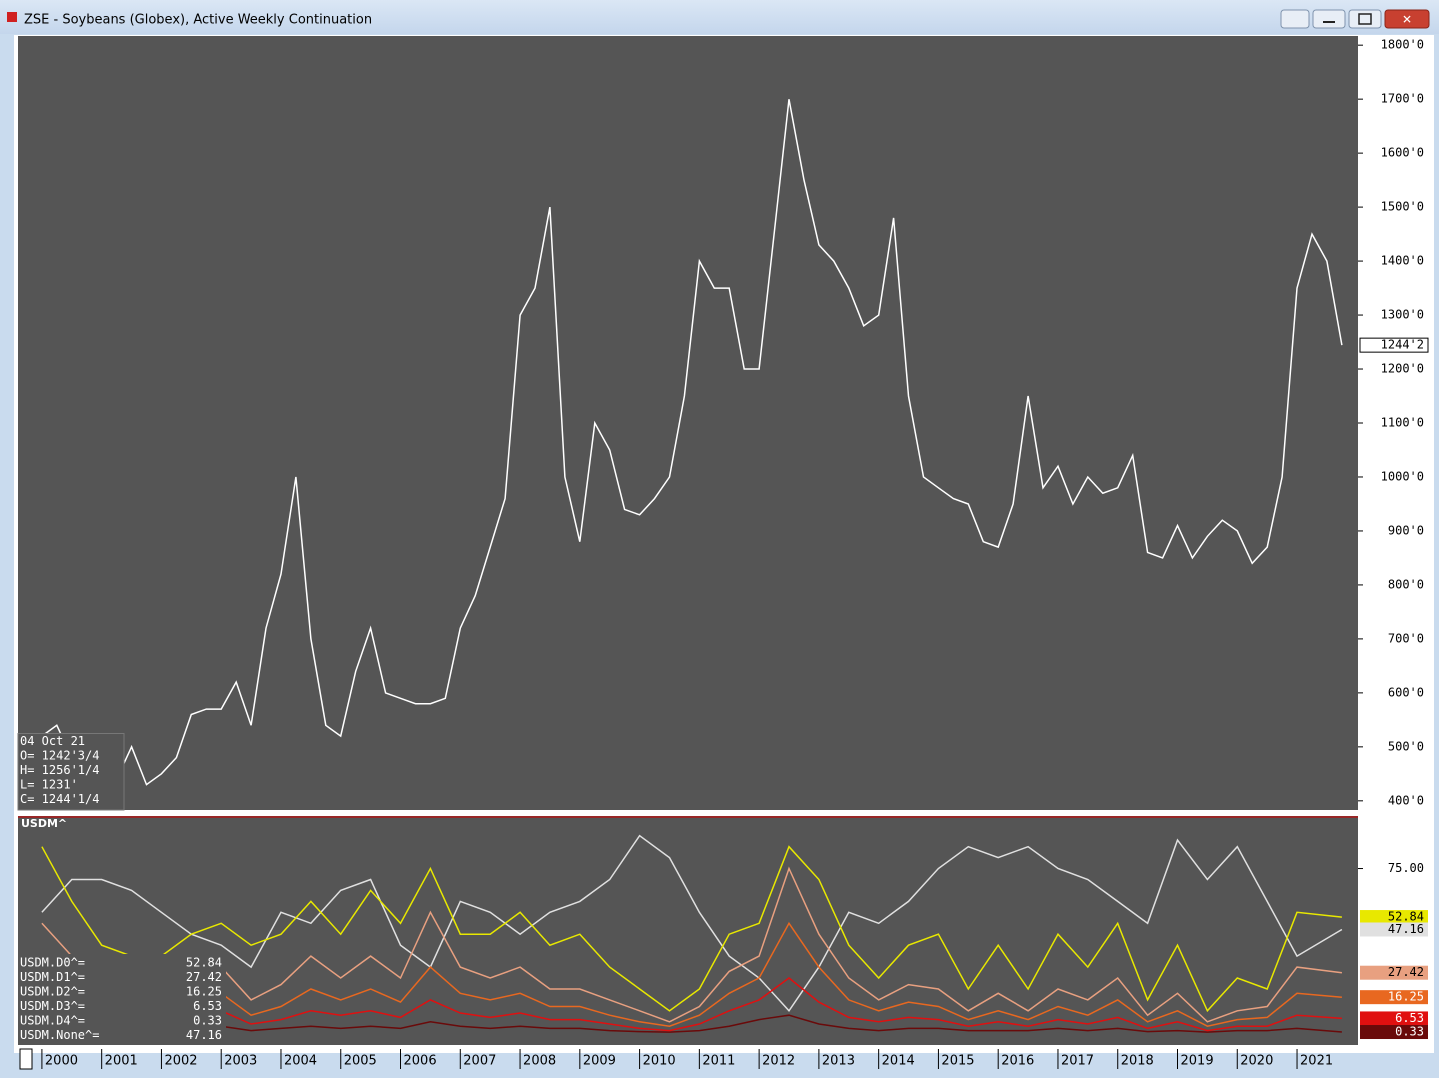 Image resolution: width=1439 pixels, height=1078 pixels. Describe the element at coordinates (718, 1061) in the screenshot. I see `x-tick-label: 2011` at that location.